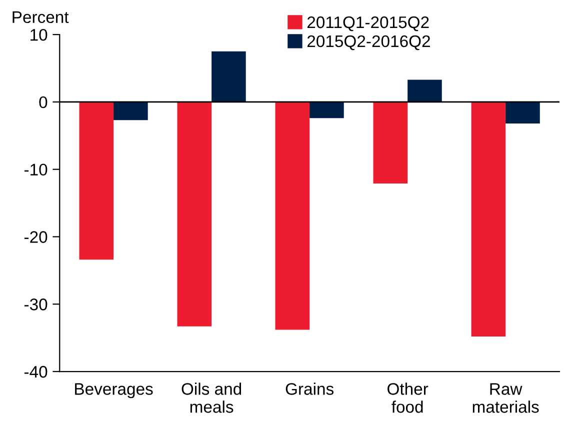  What do you see at coordinates (505, 398) in the screenshot?
I see `x-tick-label: Raw materials` at bounding box center [505, 398].